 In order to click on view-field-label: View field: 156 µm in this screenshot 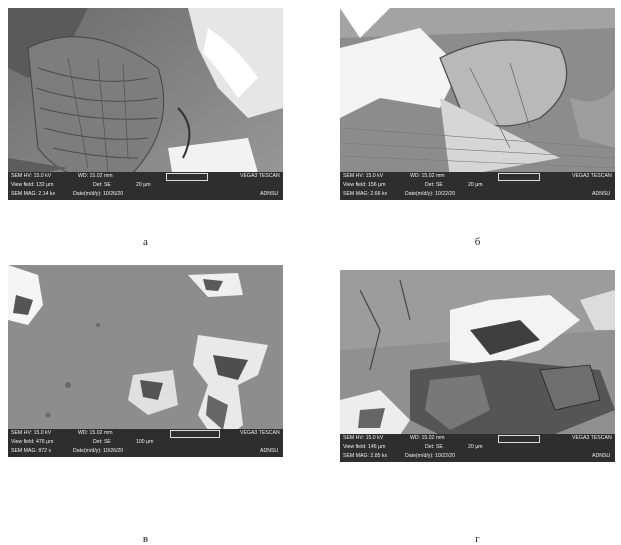, I will do `click(364, 185)`.